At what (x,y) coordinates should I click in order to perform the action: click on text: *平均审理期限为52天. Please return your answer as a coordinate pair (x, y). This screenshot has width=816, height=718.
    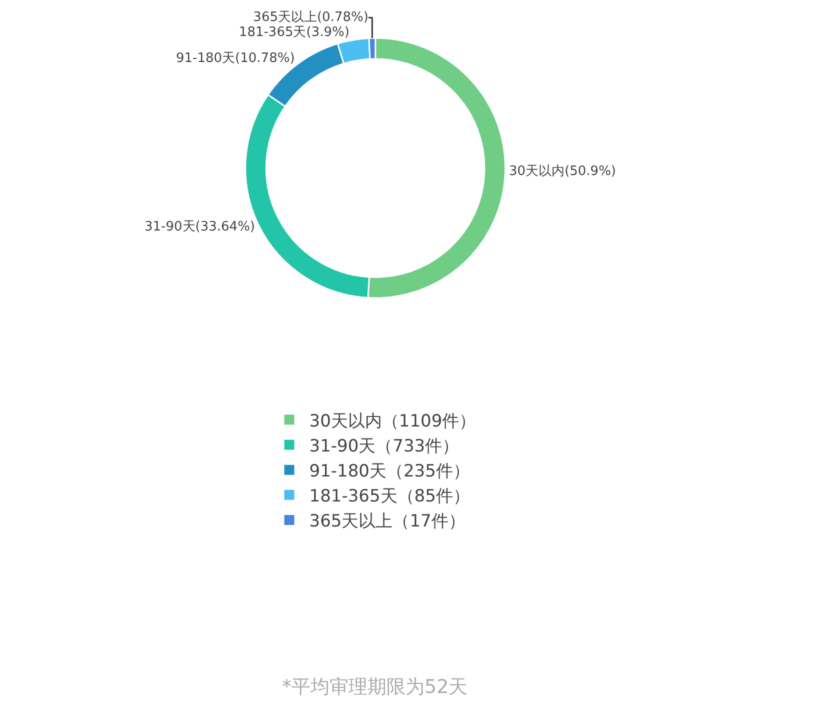
    Looking at the image, I should click on (375, 687).